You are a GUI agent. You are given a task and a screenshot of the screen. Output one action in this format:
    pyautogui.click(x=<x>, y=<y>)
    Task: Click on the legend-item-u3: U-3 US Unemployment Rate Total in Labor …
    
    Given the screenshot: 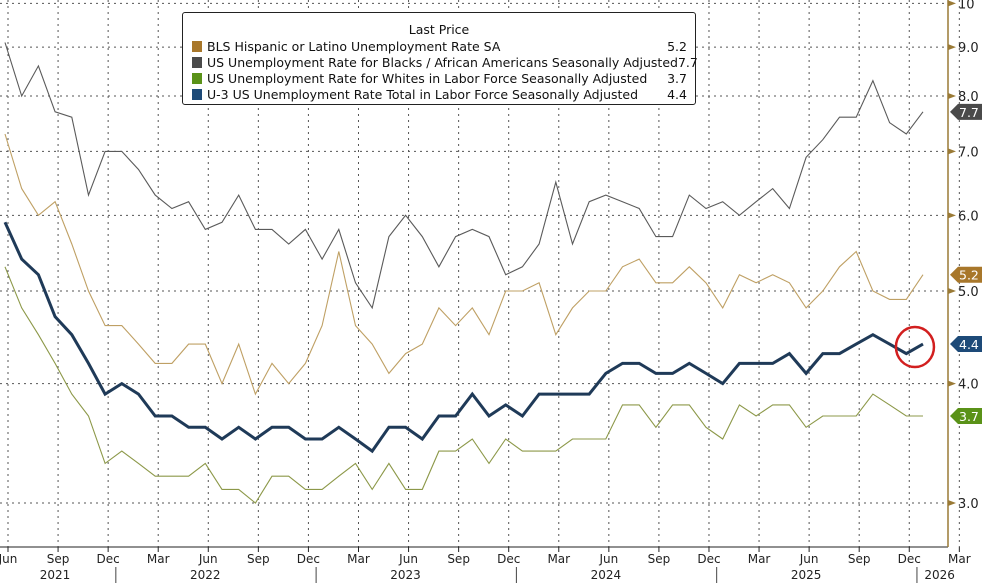 What is the action you would take?
    pyautogui.click(x=439, y=94)
    